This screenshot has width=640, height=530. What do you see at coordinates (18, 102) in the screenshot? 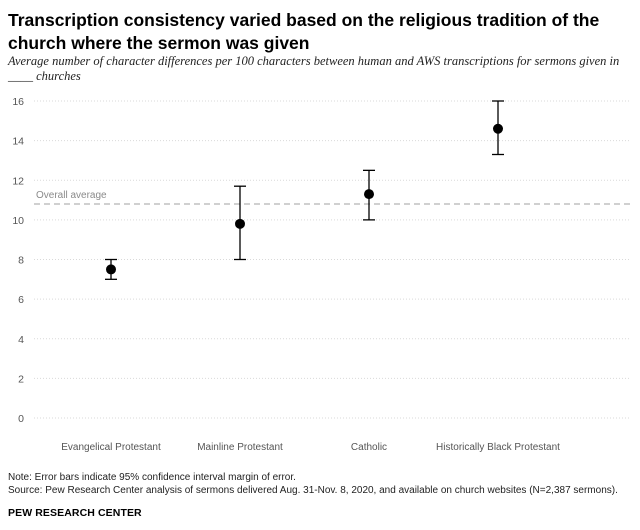
I see `y-tick-label: 16` at bounding box center [18, 102].